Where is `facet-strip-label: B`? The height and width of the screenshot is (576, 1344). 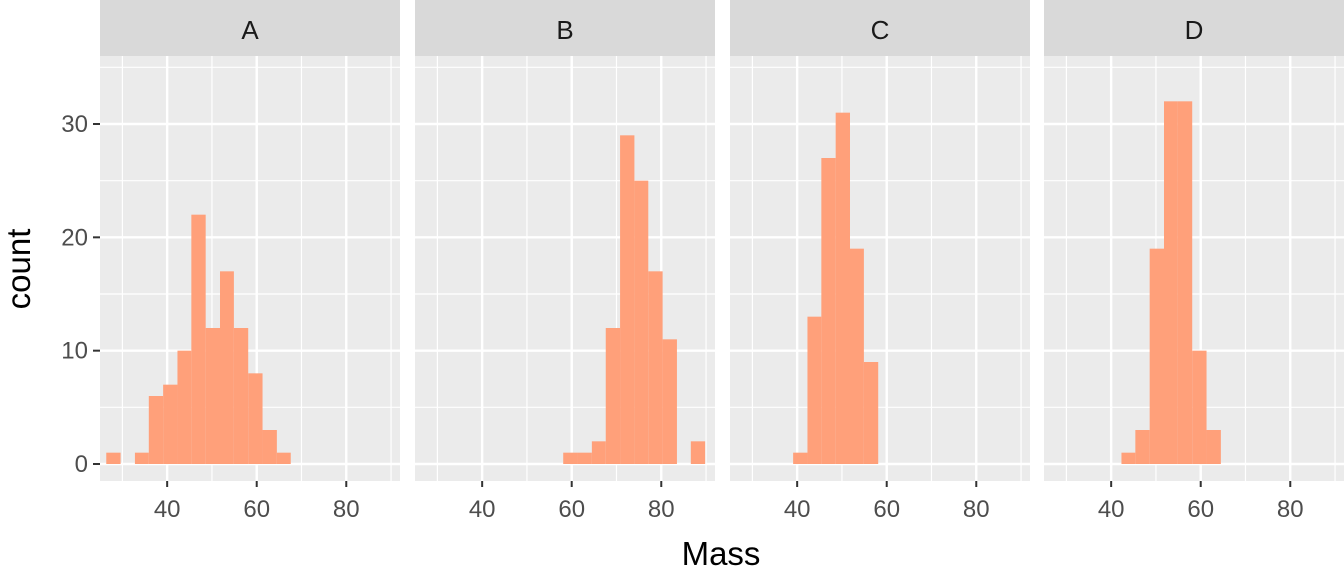 facet-strip-label: B is located at coordinates (564, 30).